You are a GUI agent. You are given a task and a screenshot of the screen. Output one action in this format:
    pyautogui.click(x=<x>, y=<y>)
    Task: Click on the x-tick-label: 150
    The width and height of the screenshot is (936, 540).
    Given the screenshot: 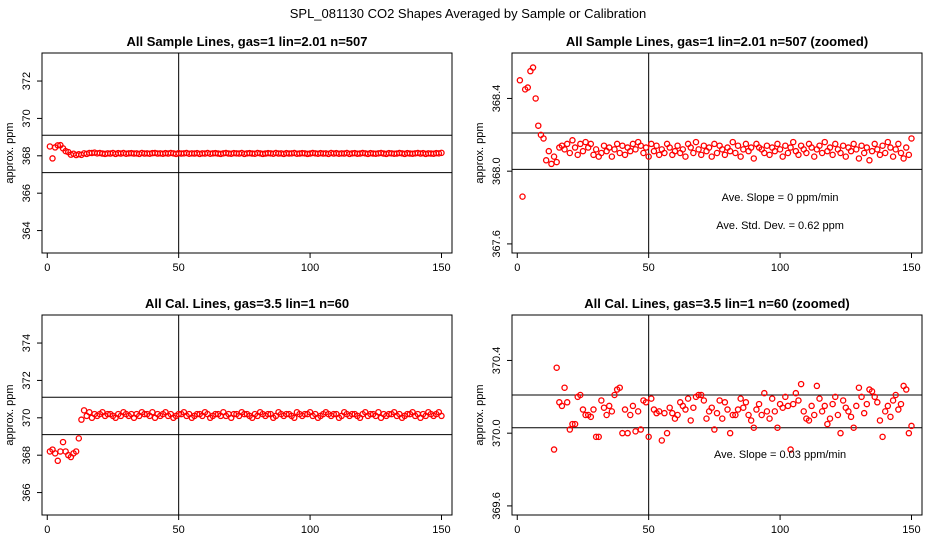 What is the action you would take?
    pyautogui.click(x=441, y=530)
    